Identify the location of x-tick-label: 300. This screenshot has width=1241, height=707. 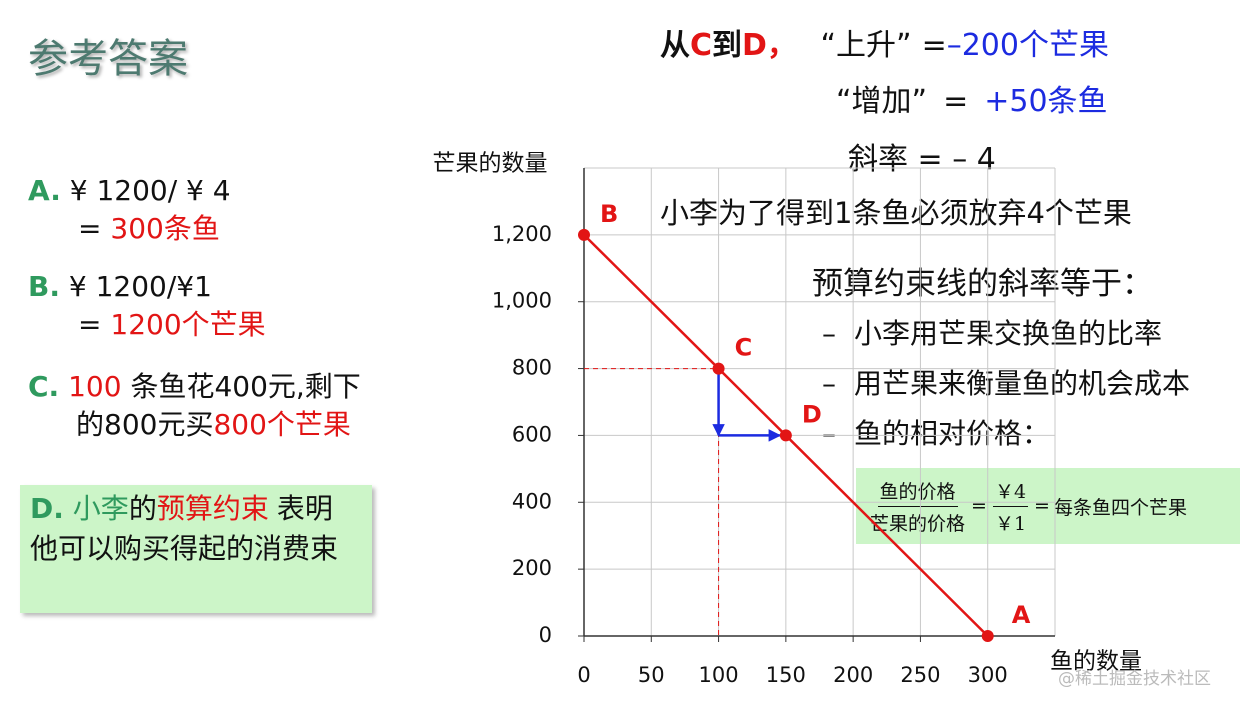
(988, 675).